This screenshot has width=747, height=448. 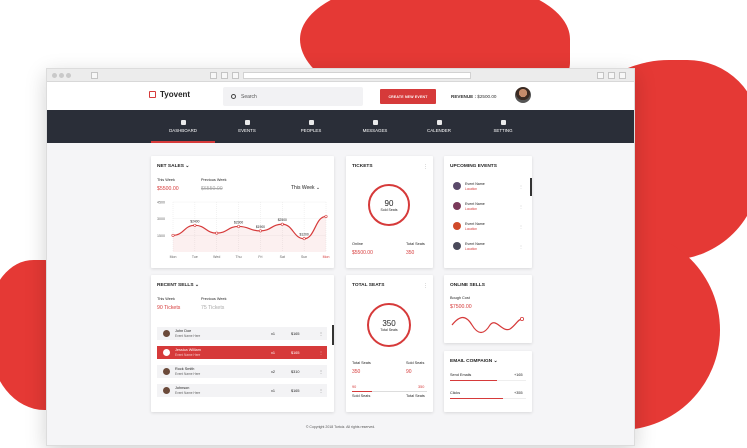 I want to click on prev-week-value: $6550.00, so click(x=212, y=189).